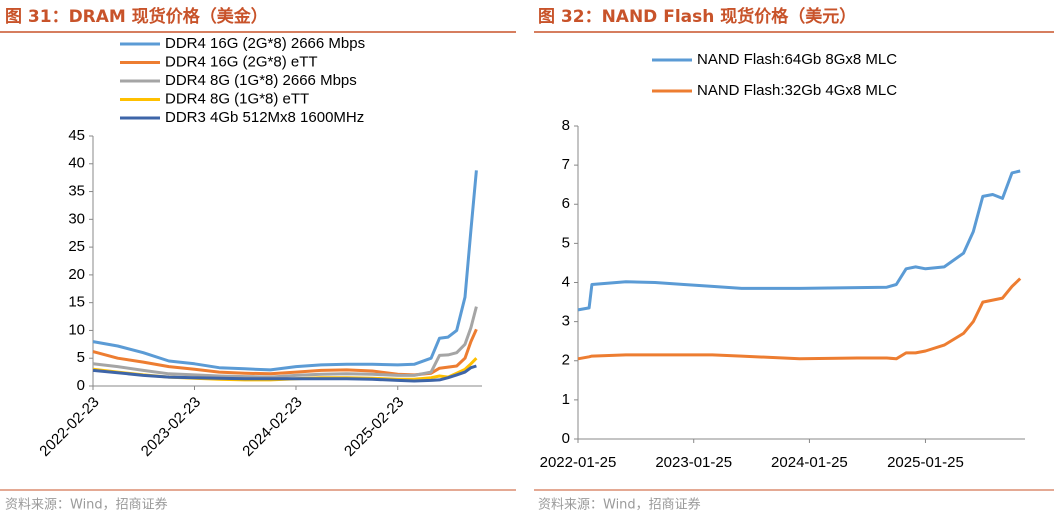 This screenshot has width=1054, height=518. Describe the element at coordinates (76, 135) in the screenshot. I see `y-tick-label: 45` at that location.